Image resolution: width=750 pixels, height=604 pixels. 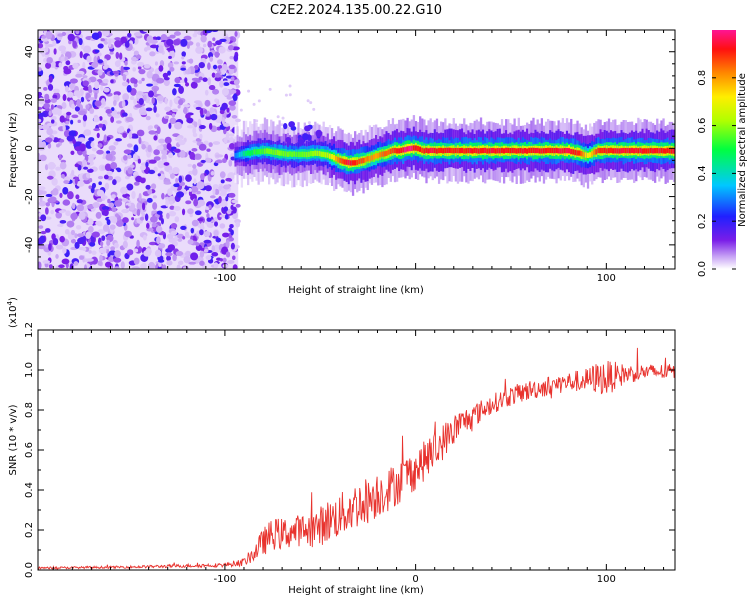 I want to click on y-tick-label: 0.6, so click(x=29, y=450).